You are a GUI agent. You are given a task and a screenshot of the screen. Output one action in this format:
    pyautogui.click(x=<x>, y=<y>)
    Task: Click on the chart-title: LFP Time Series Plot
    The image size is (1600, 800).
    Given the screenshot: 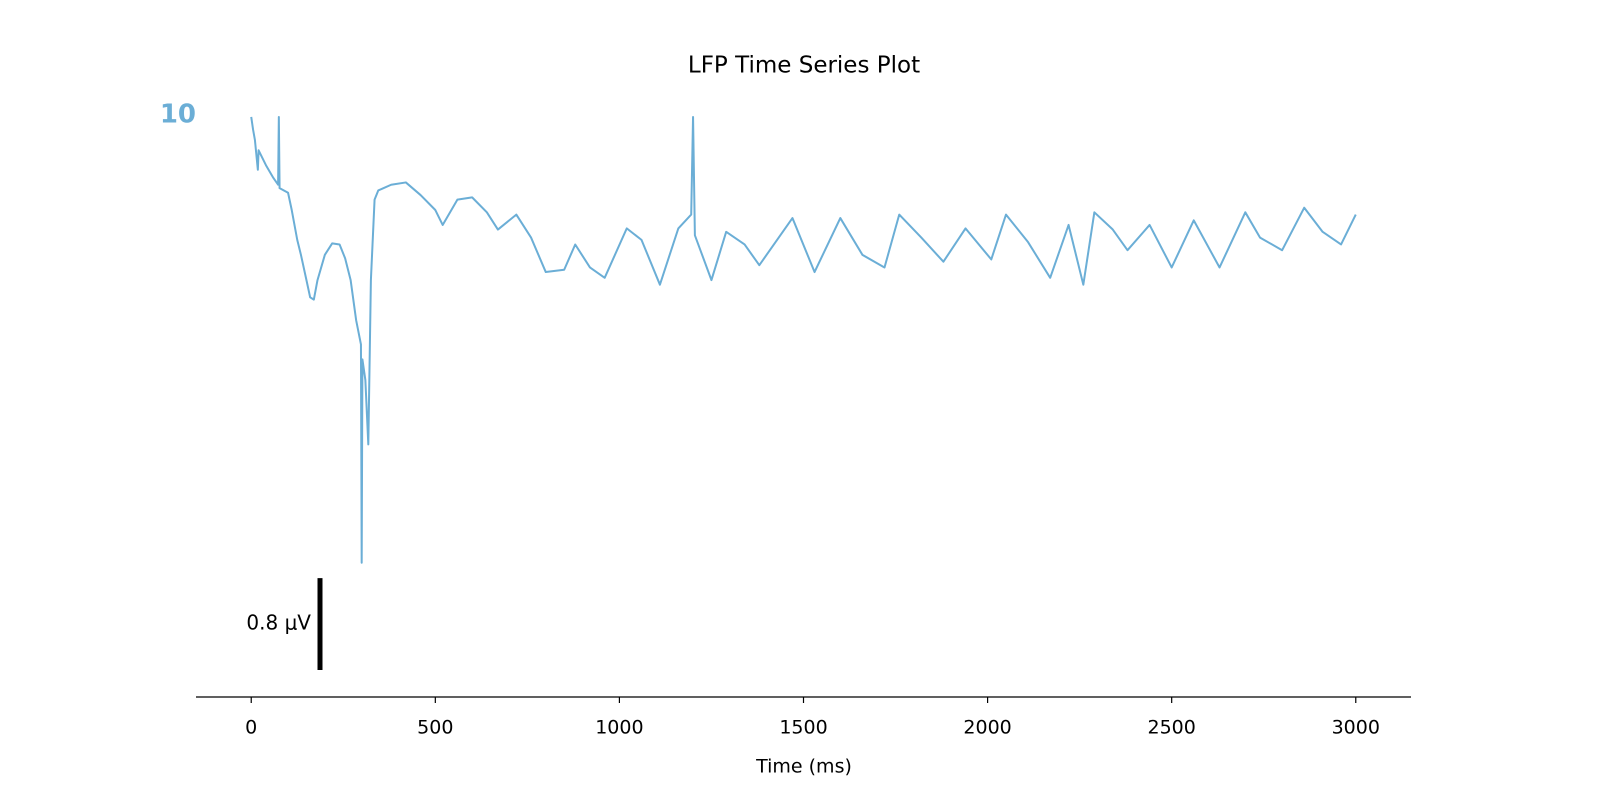 What is the action you would take?
    pyautogui.click(x=804, y=66)
    